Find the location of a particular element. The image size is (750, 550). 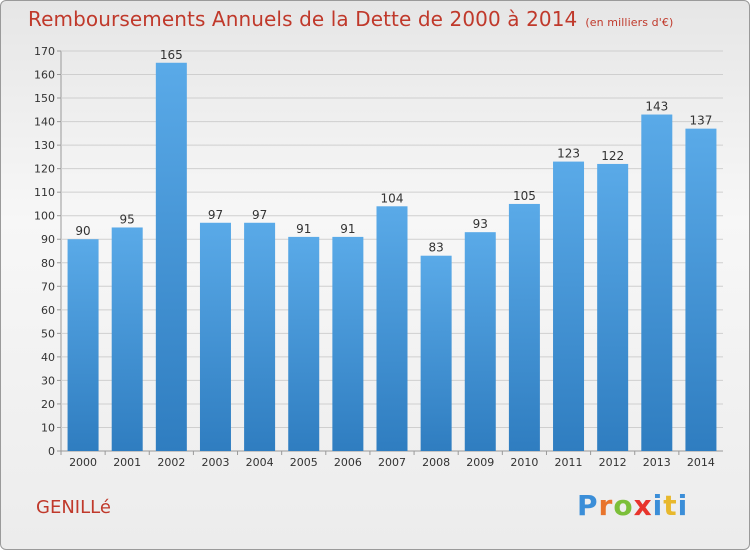

y-tick-label: 120 is located at coordinates (44, 169).